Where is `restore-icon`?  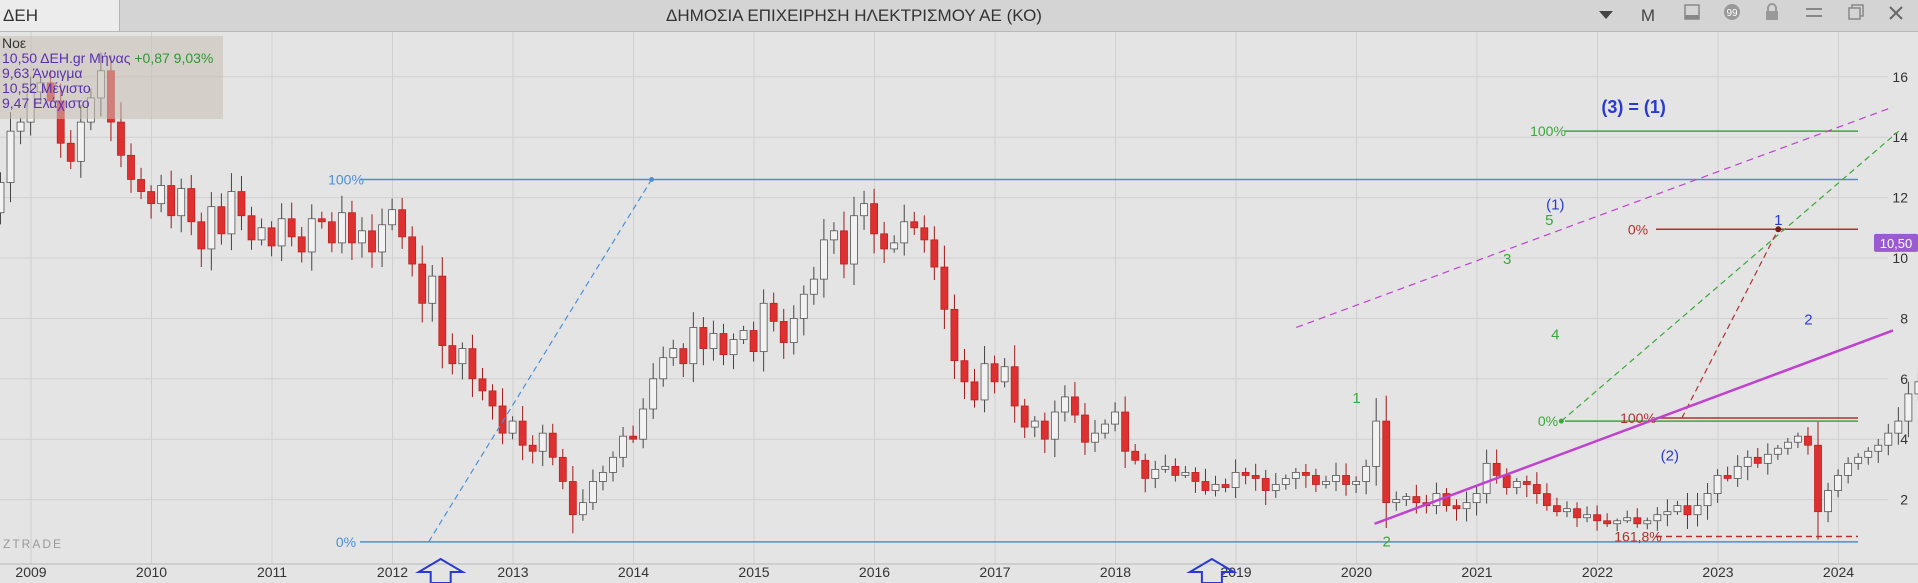
restore-icon is located at coordinates (1856, 15).